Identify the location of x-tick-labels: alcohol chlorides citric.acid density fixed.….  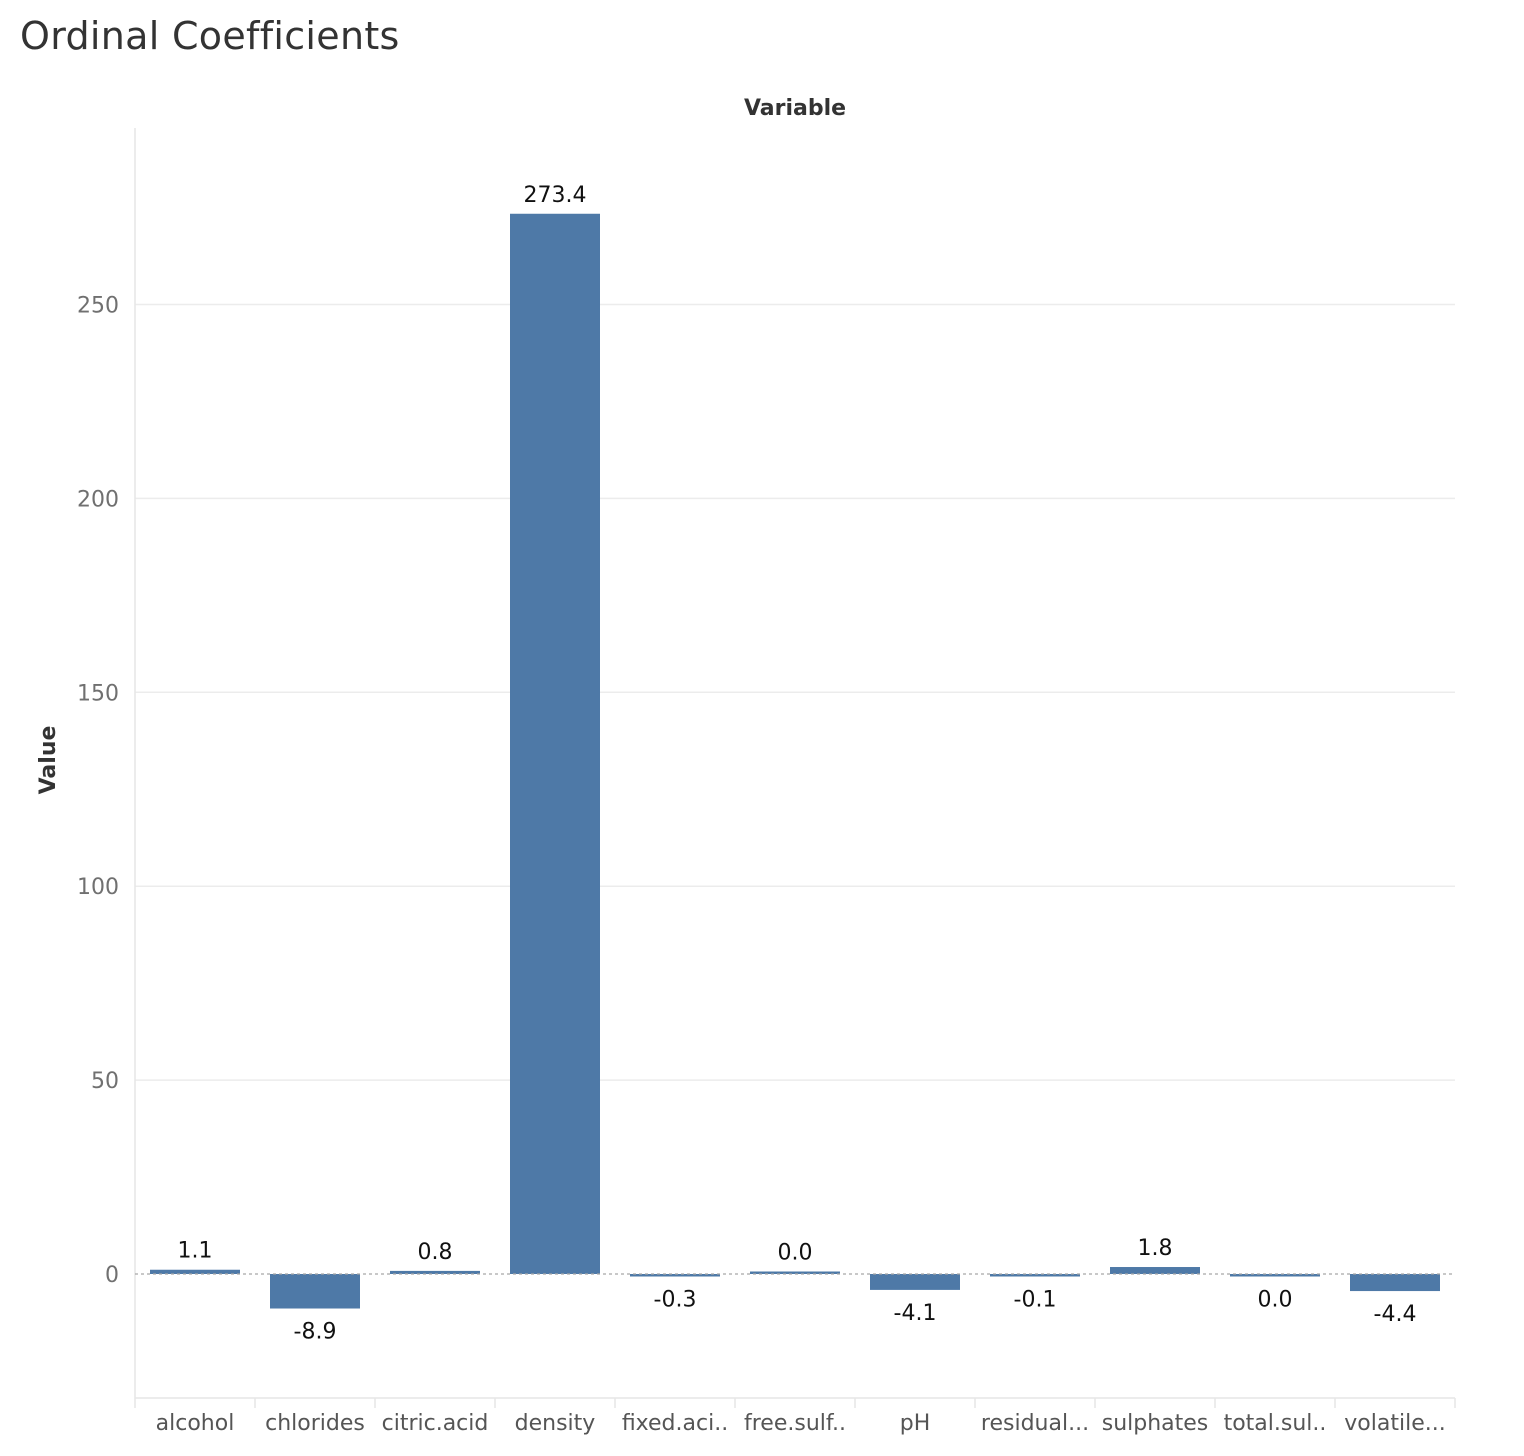
(801, 1423).